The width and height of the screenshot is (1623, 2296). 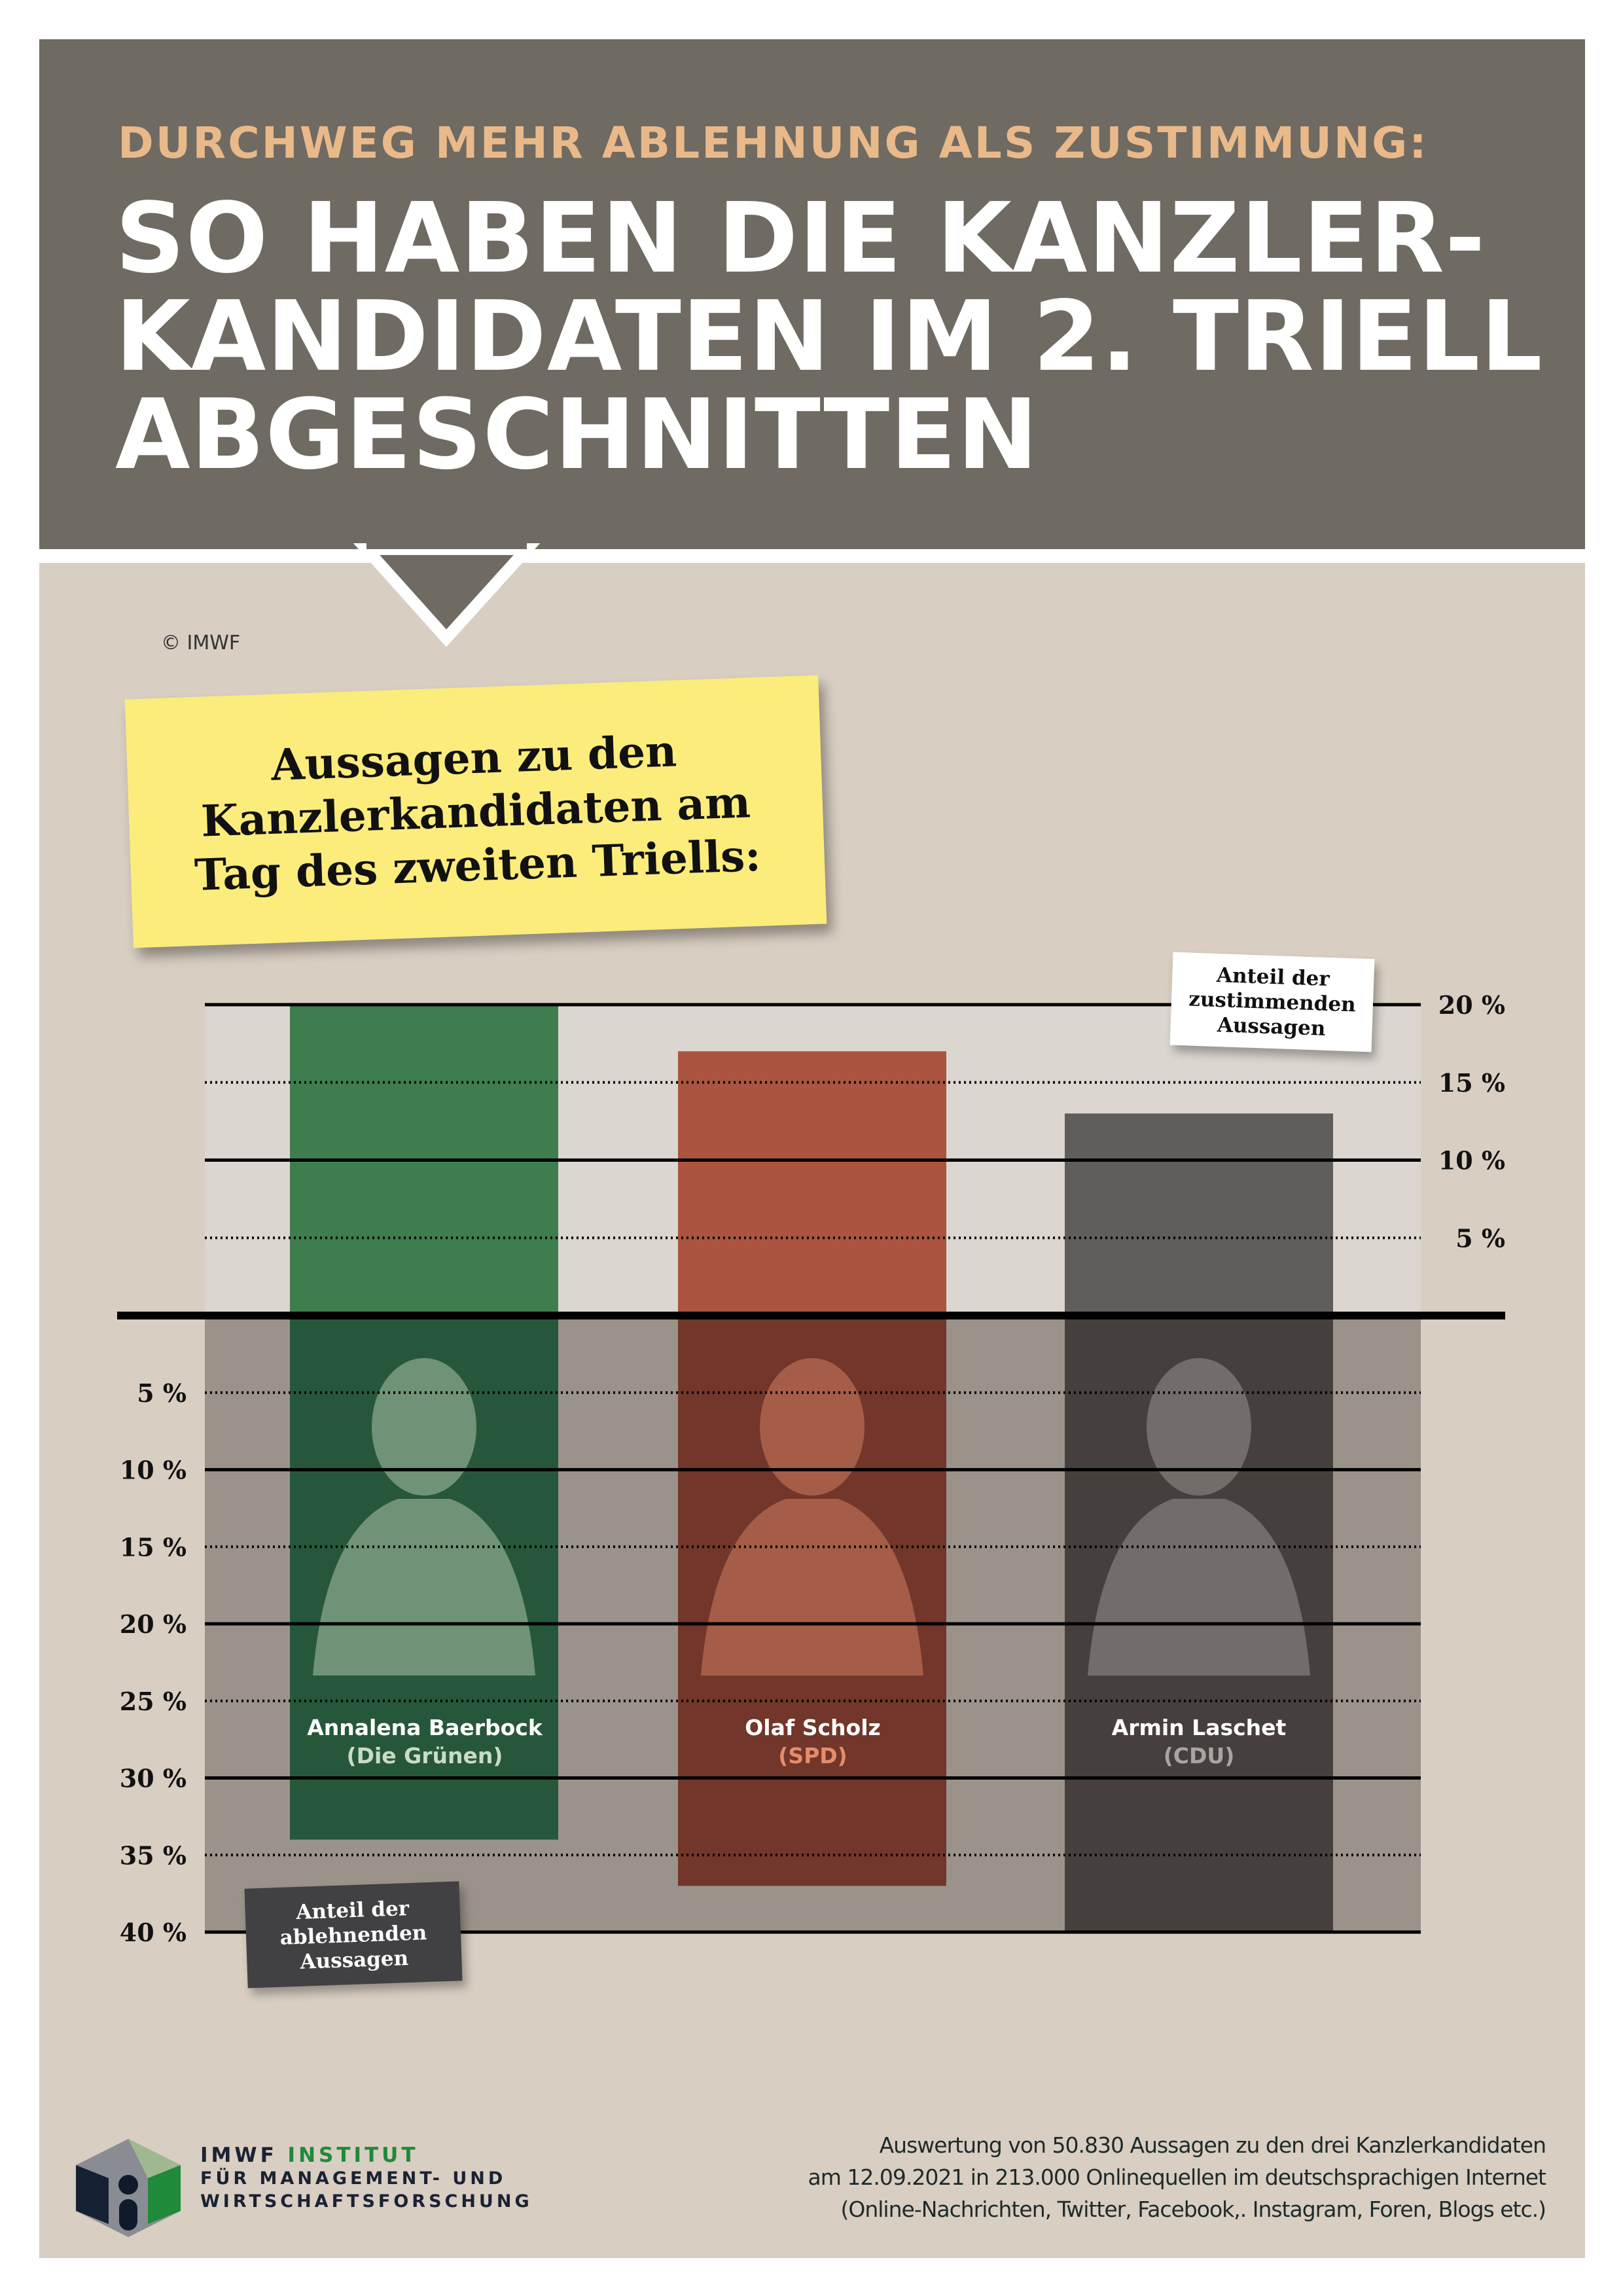 What do you see at coordinates (801, 238) in the screenshot?
I see `header-title-line: SO HABEN DIE KANZLER-` at bounding box center [801, 238].